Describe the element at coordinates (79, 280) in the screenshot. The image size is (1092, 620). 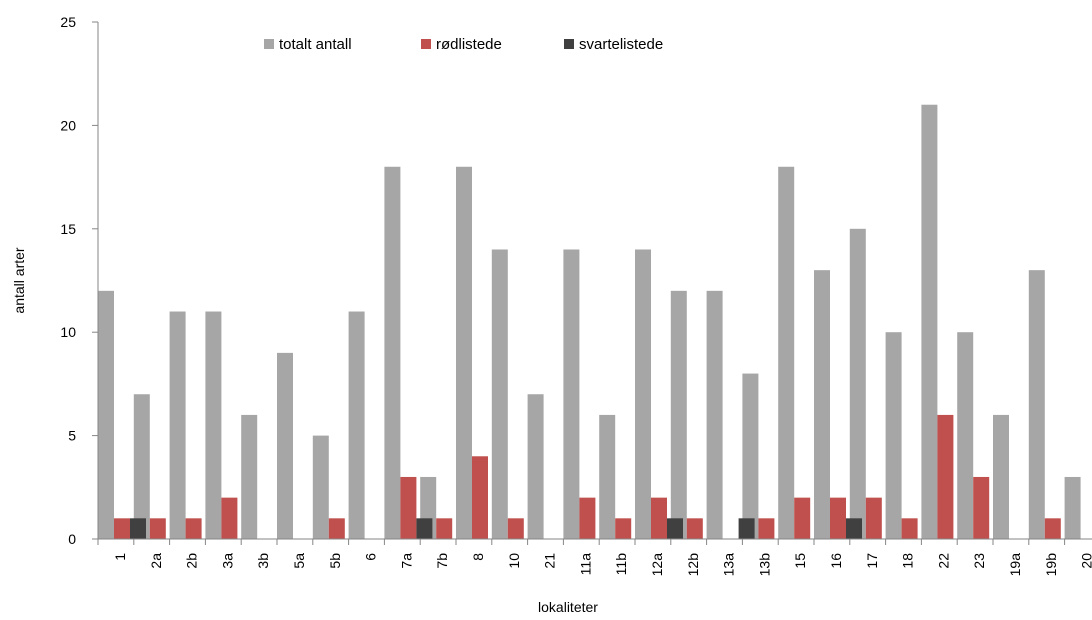
I see `y-axis-ticks: 0 5 10 15 20 25` at that location.